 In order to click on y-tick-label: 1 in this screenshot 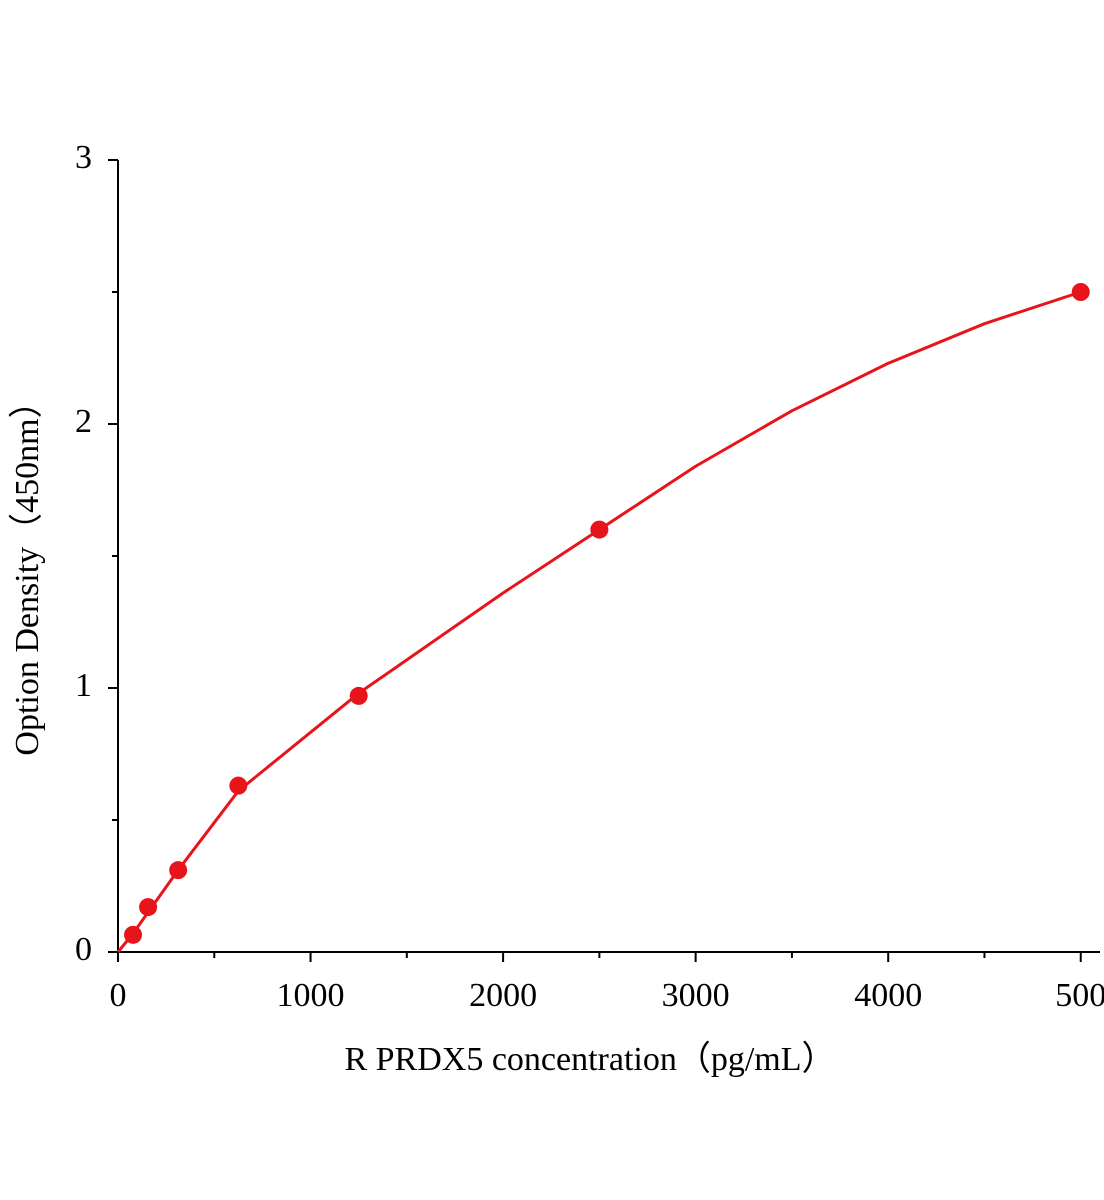, I will do `click(83, 685)`.